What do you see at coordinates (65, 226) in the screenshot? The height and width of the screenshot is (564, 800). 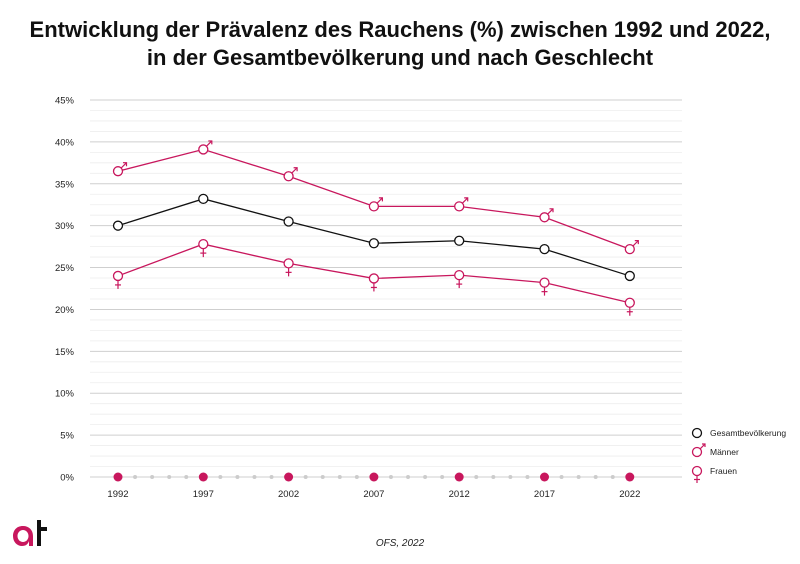 I see `y-tick-label: 30%` at bounding box center [65, 226].